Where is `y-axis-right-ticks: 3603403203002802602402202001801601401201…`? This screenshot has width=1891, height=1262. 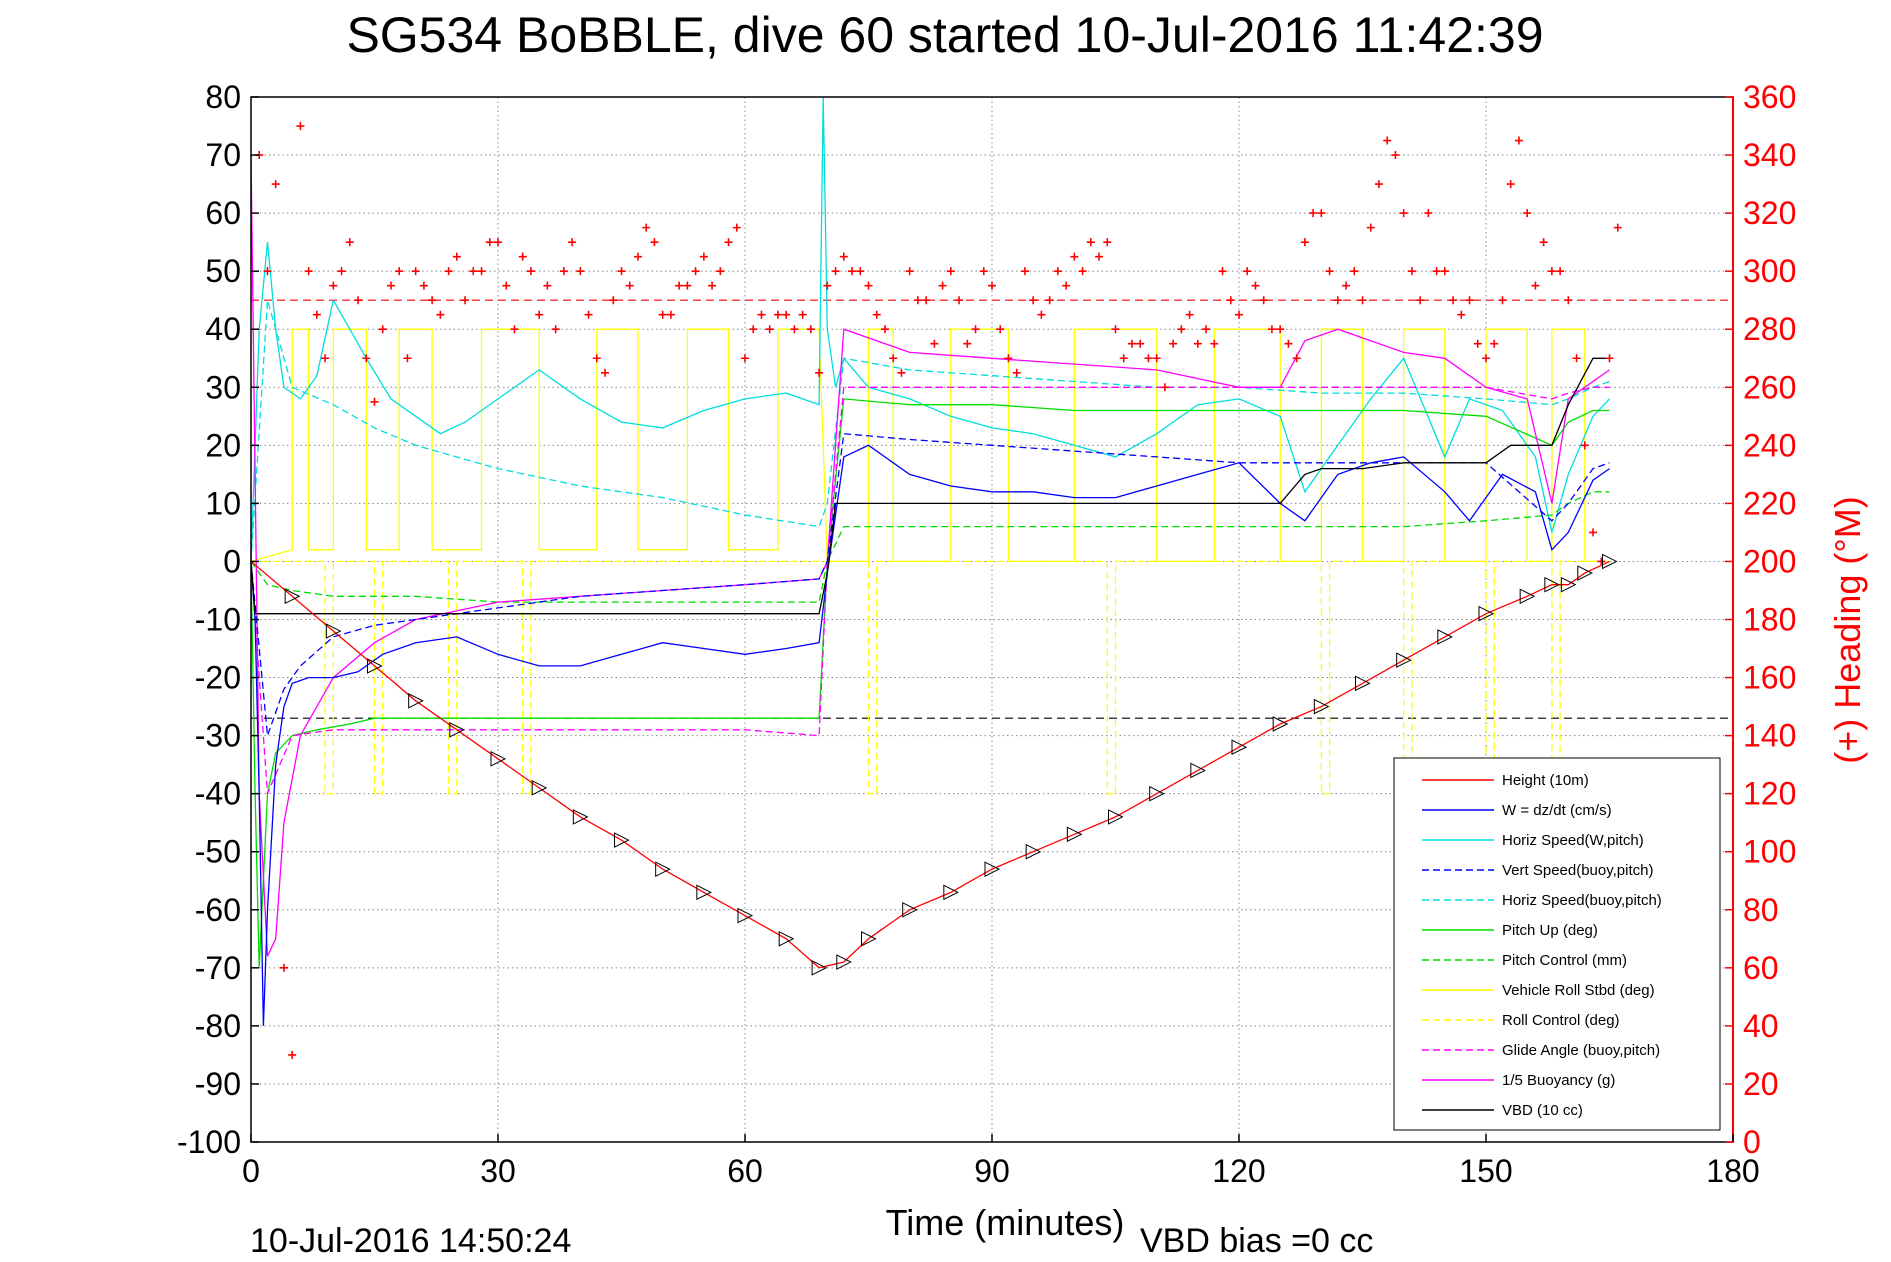 y-axis-right-ticks: 3603403203002802602402202001801601401201… is located at coordinates (1760, 619).